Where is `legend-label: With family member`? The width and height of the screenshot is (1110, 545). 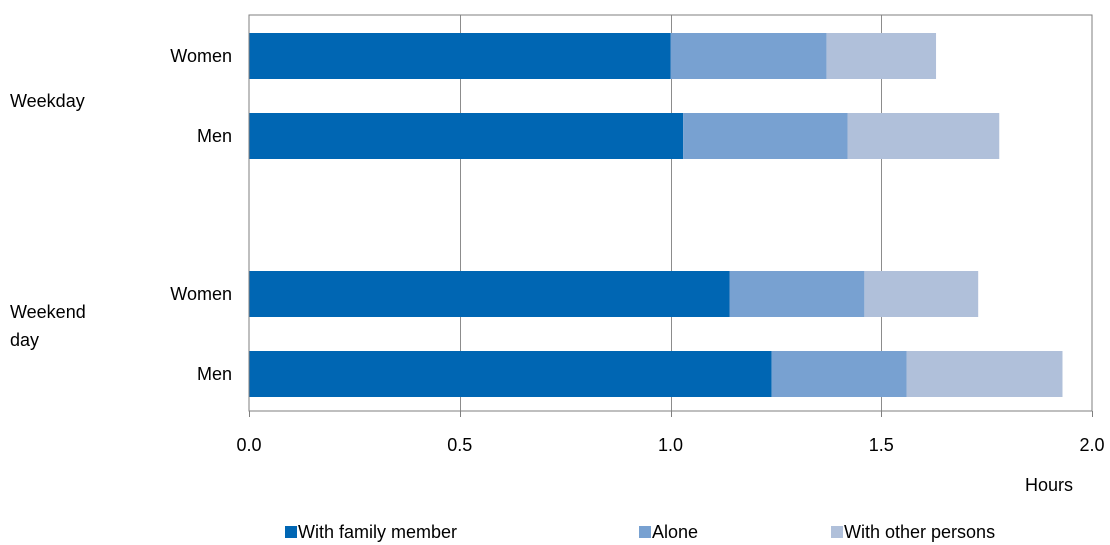
legend-label: With family member is located at coordinates (377, 532).